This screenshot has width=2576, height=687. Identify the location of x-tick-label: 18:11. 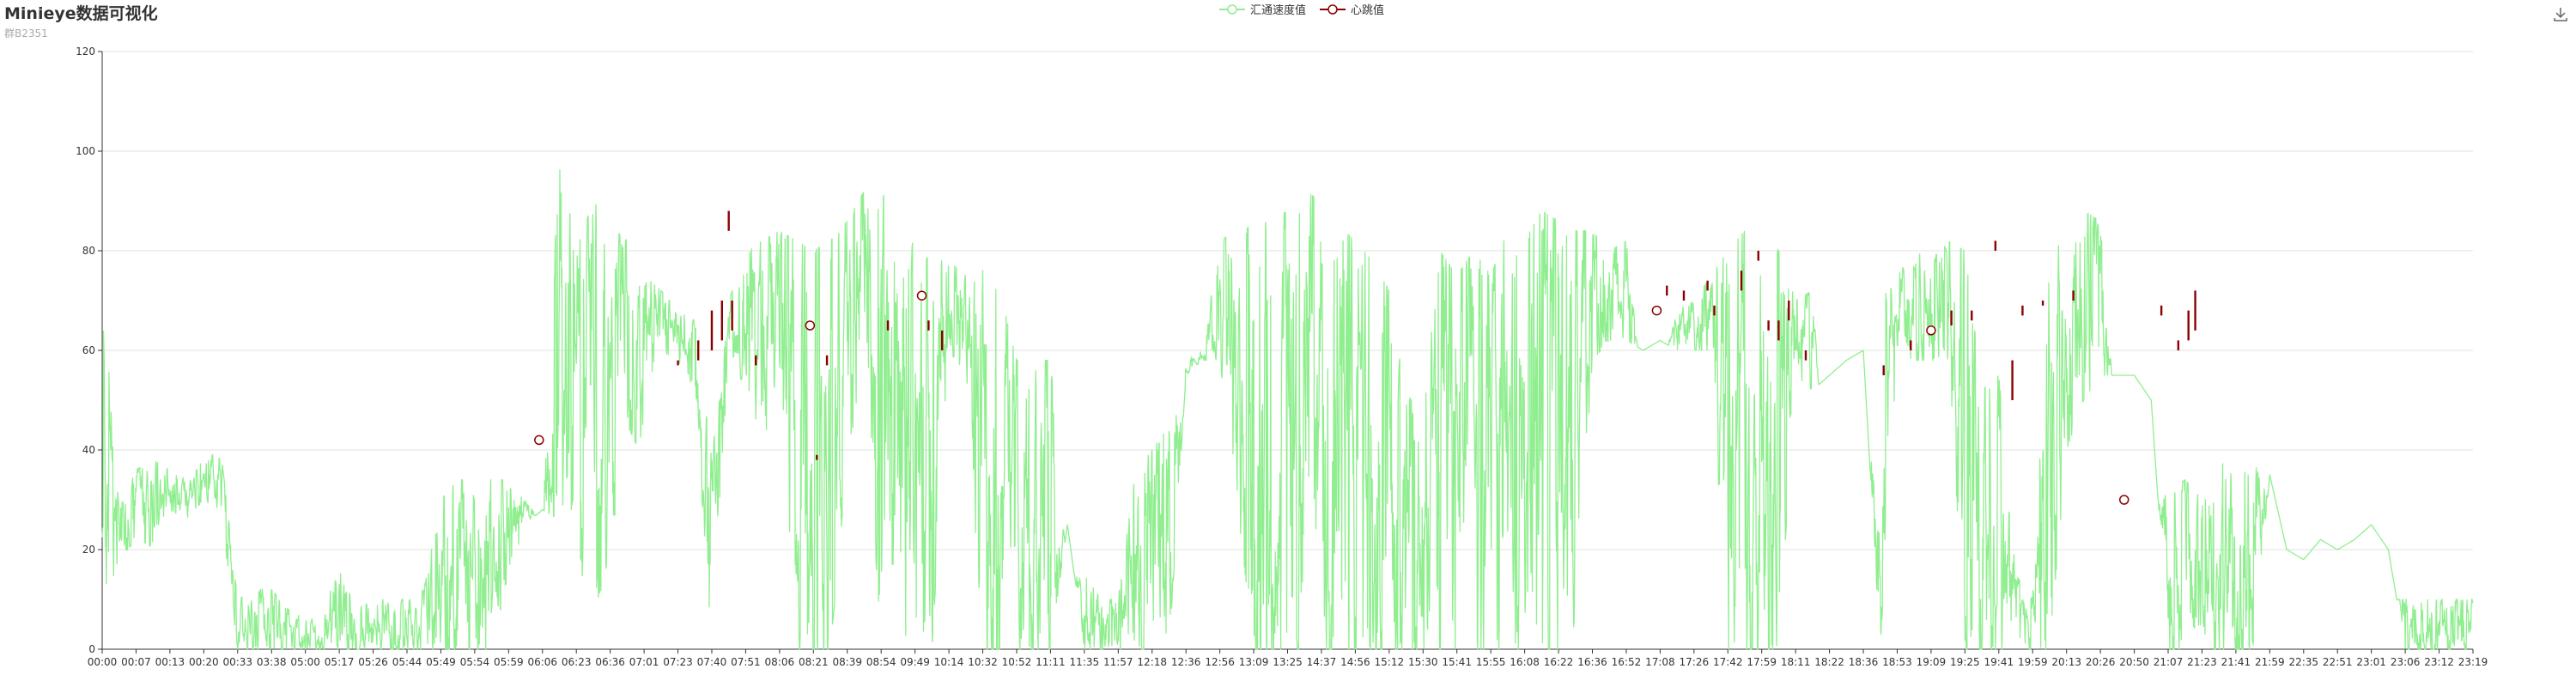
(1796, 662).